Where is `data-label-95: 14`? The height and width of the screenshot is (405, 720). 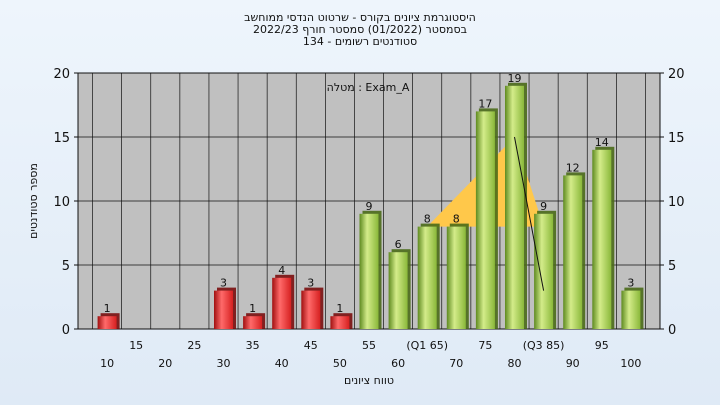 data-label-95: 14 is located at coordinates (602, 142).